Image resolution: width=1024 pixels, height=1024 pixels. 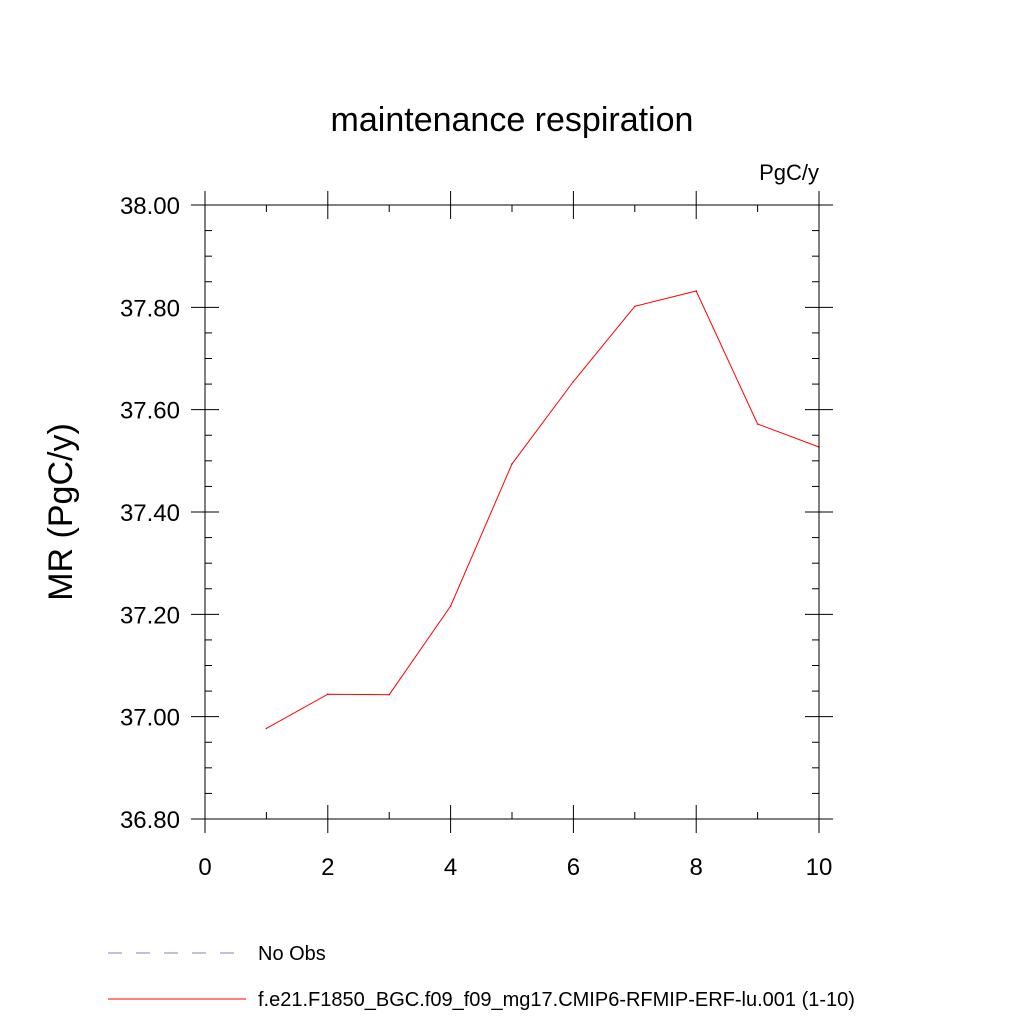 What do you see at coordinates (512, 120) in the screenshot?
I see `chart-title: maintenance respiration` at bounding box center [512, 120].